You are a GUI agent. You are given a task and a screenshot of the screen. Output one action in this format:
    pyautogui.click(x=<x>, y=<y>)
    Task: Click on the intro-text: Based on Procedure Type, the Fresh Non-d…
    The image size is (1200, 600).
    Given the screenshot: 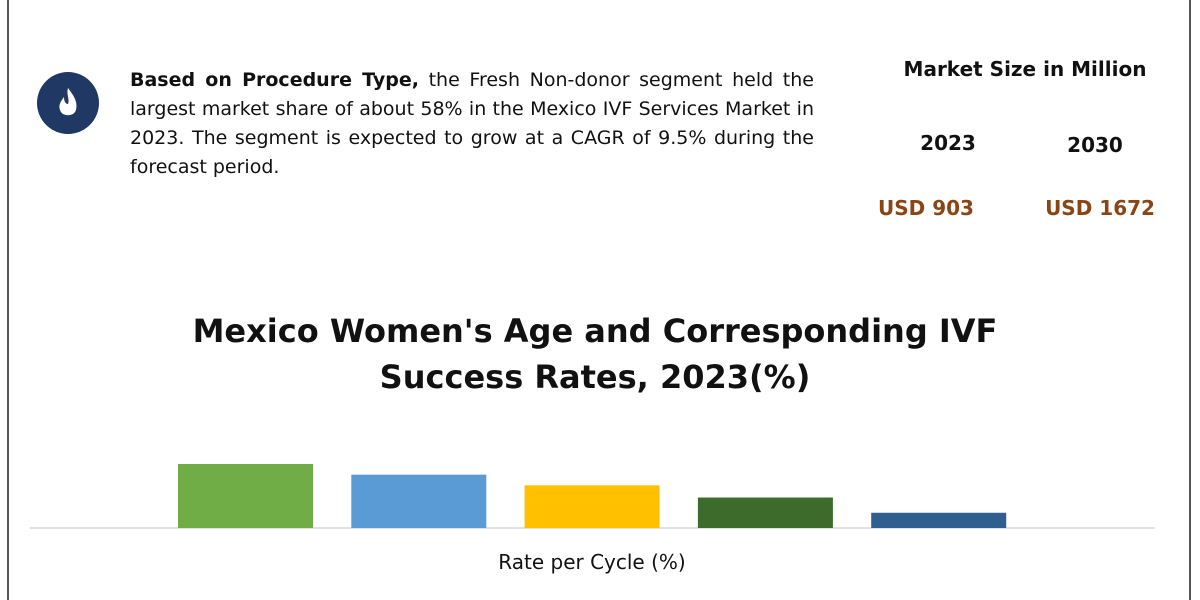 What is the action you would take?
    pyautogui.click(x=472, y=124)
    